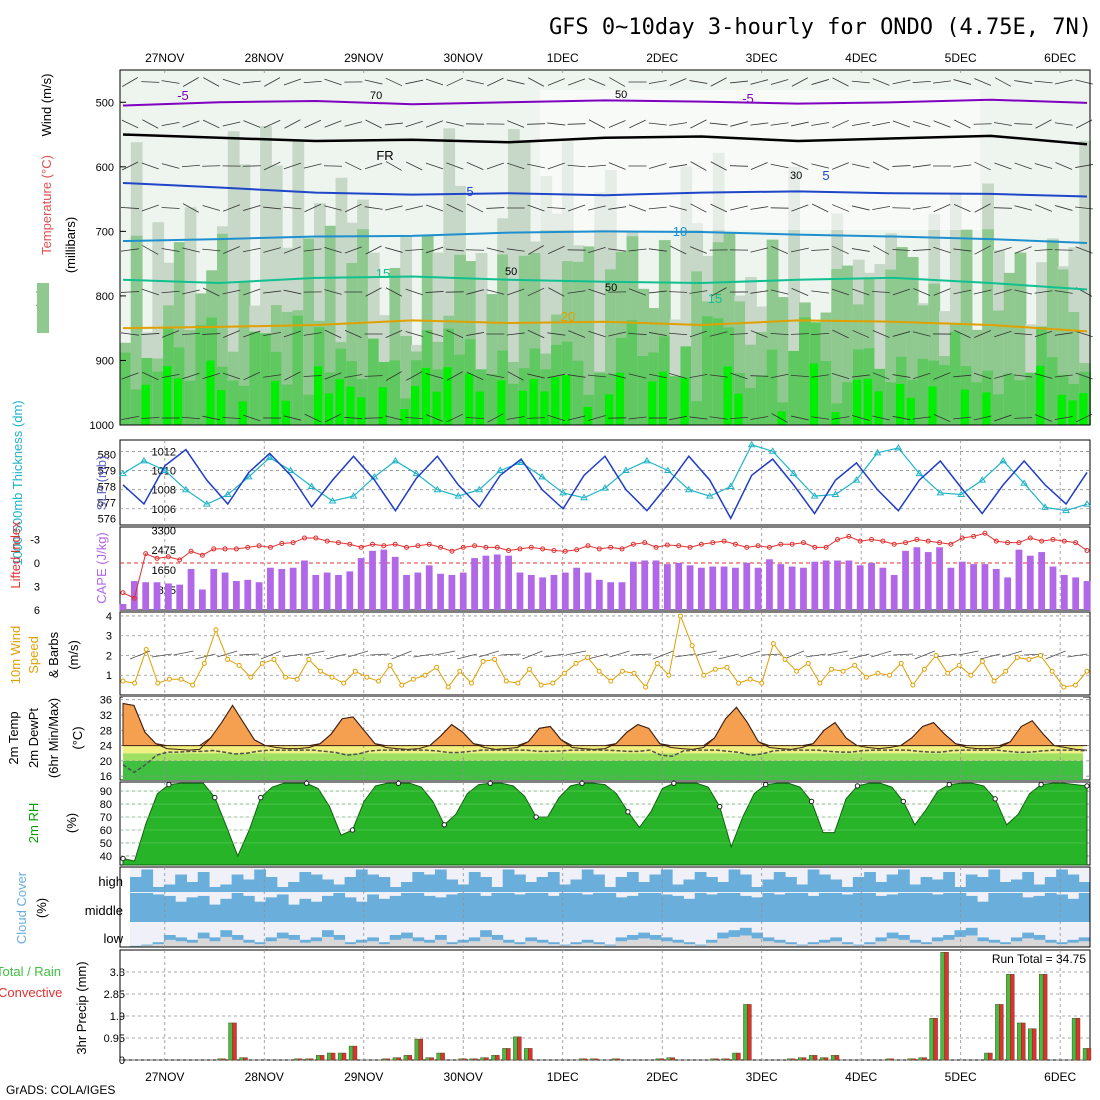 Image resolution: width=1100 pixels, height=1100 pixels. Describe the element at coordinates (309, 331) in the screenshot. I see `rh-shade-mid` at that location.